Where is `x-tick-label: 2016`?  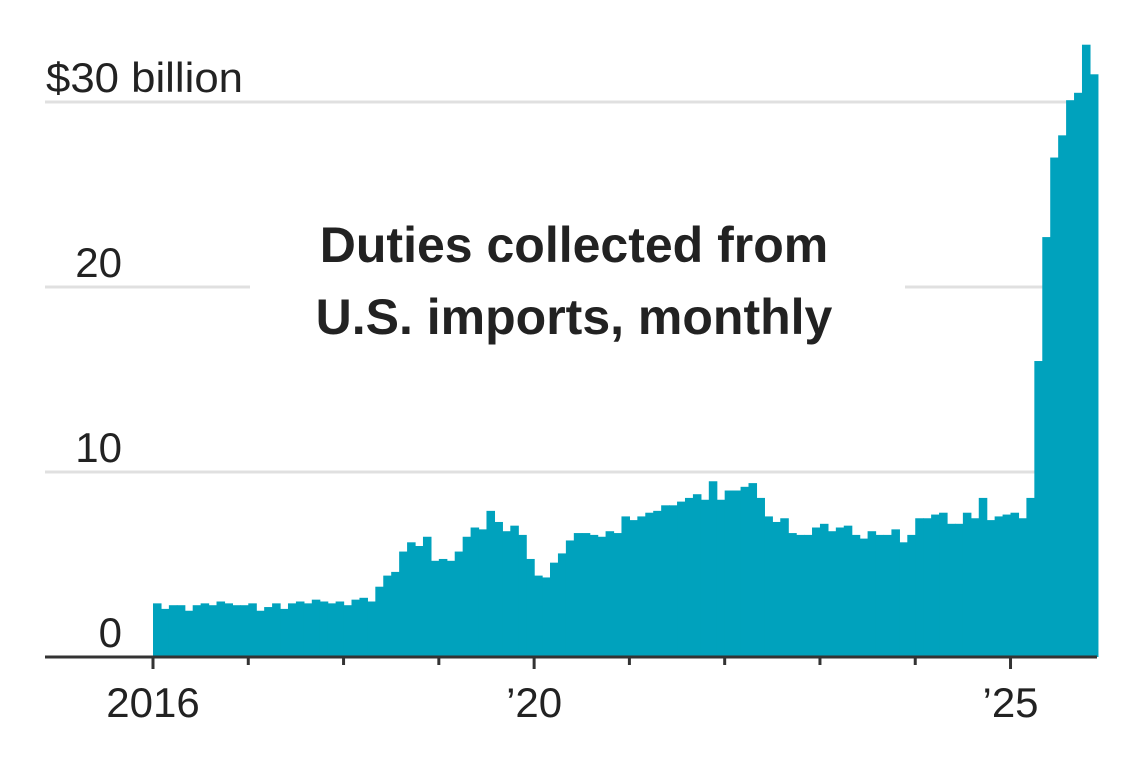
x-tick-label: 2016 is located at coordinates (152, 702).